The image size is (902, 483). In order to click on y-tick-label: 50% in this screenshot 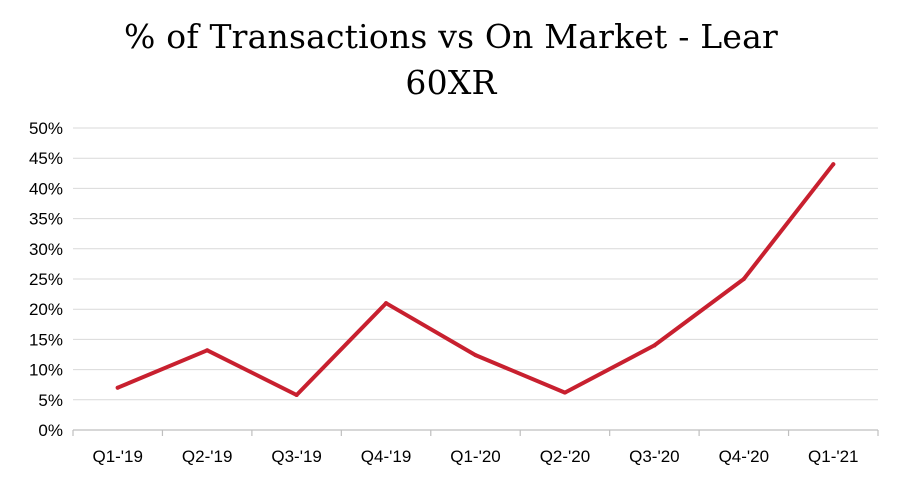, I will do `click(46, 128)`.